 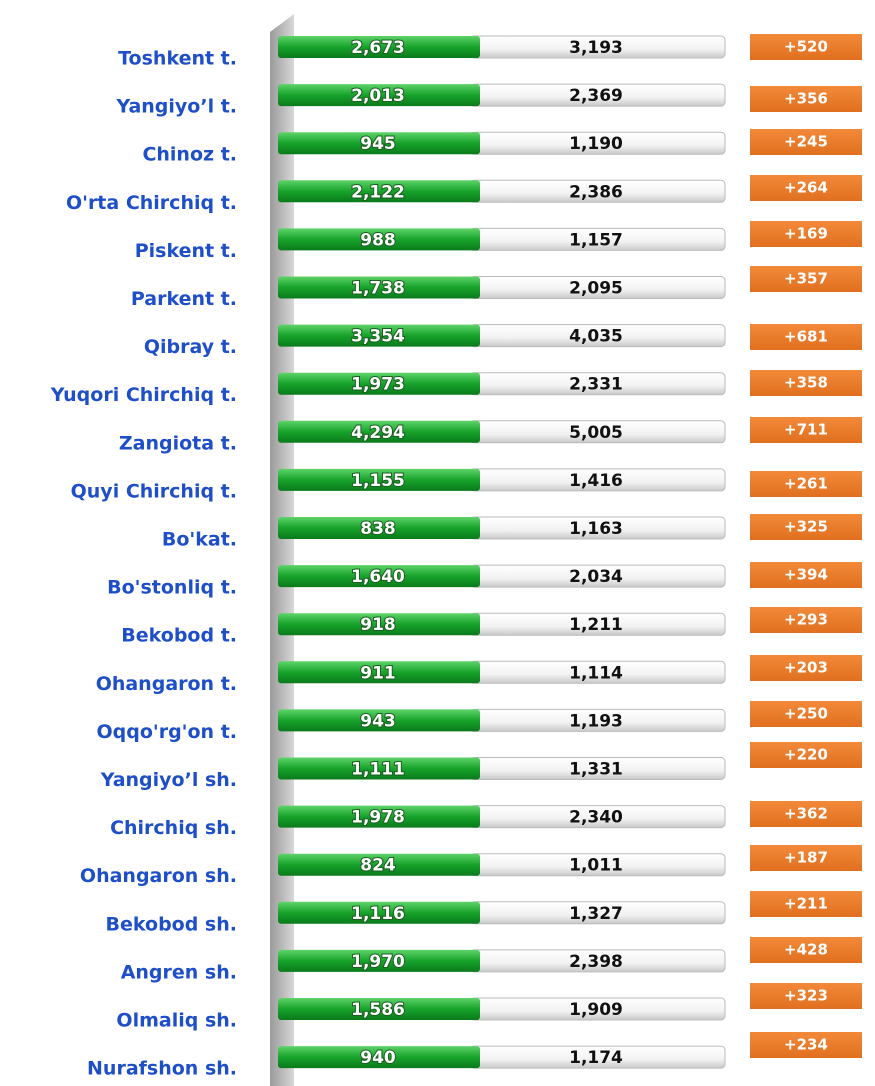 I want to click on row-label: Ohangaron sh., so click(x=158, y=876).